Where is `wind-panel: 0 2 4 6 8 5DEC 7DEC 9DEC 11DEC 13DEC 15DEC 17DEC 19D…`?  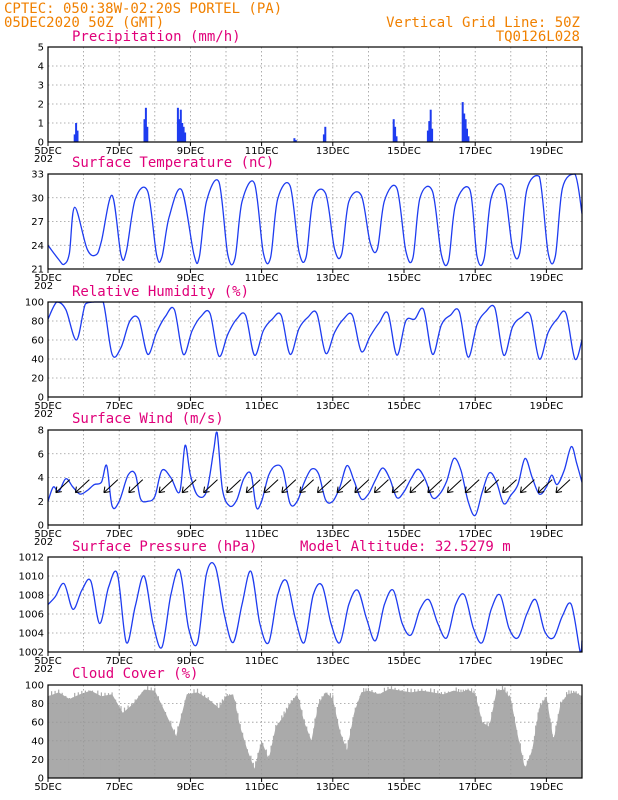 wind-panel: 0 2 4 6 8 5DEC 7DEC 9DEC 11DEC 13DEC 15DEC 17DEC 19D… is located at coordinates (308, 487).